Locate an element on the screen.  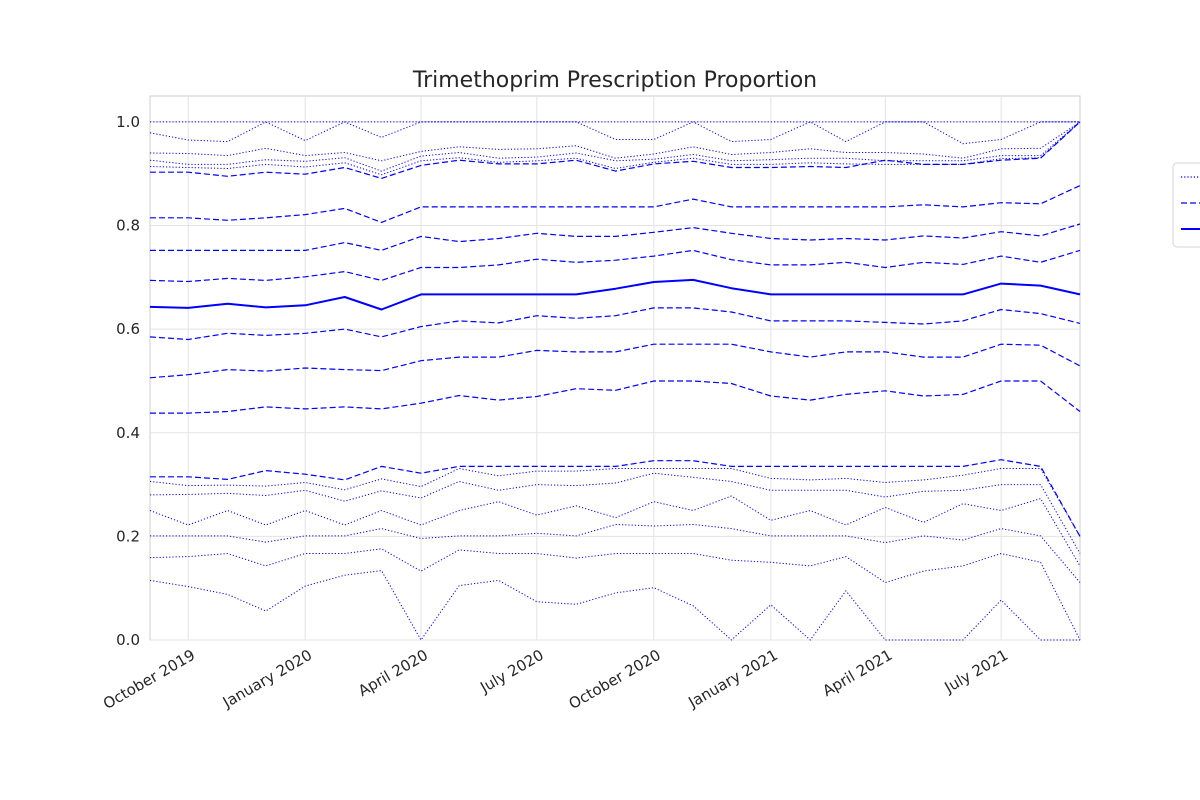
x-tick-label: January 2021 is located at coordinates (733, 679).